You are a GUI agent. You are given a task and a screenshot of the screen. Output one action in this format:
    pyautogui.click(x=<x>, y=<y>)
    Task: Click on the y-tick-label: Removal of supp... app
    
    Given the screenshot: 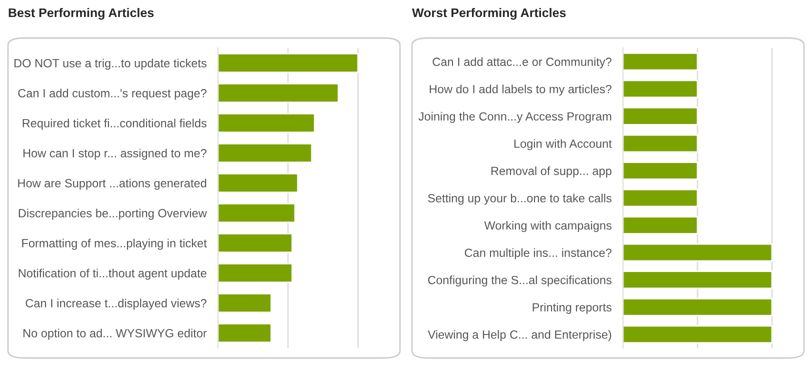 What is the action you would take?
    pyautogui.click(x=551, y=172)
    